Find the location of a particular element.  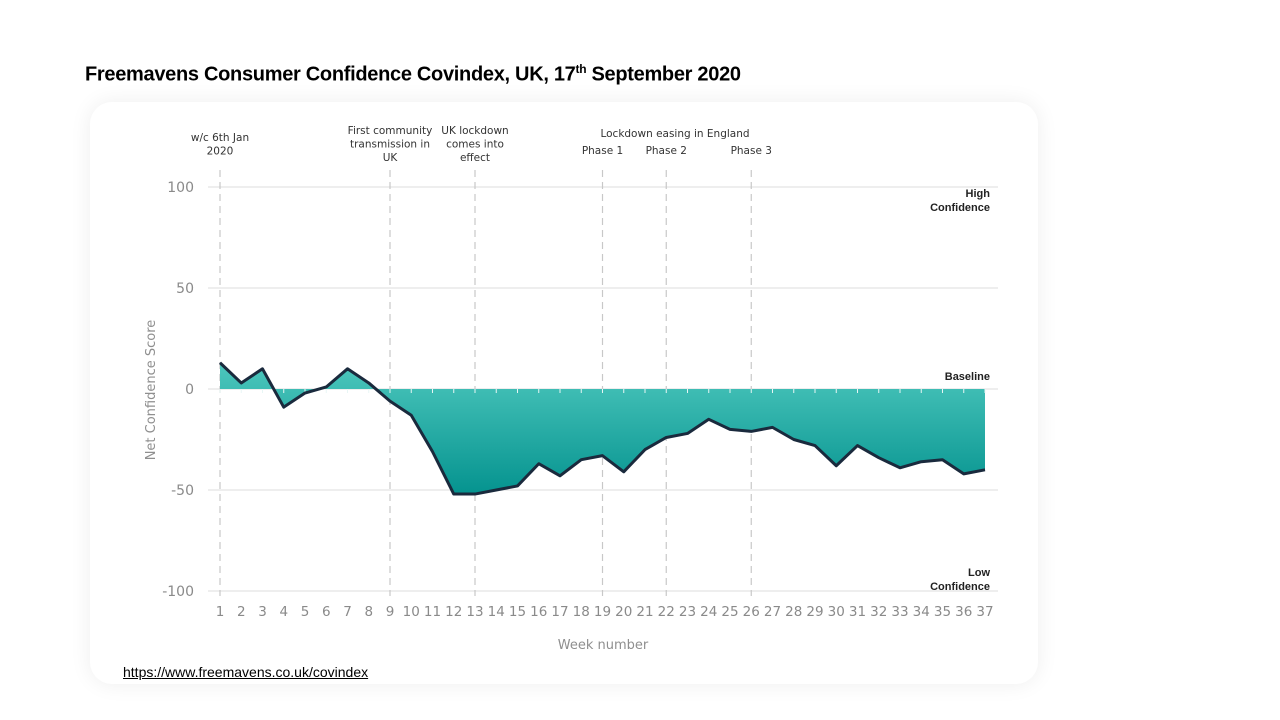

side-label: Baseline is located at coordinates (967, 377).